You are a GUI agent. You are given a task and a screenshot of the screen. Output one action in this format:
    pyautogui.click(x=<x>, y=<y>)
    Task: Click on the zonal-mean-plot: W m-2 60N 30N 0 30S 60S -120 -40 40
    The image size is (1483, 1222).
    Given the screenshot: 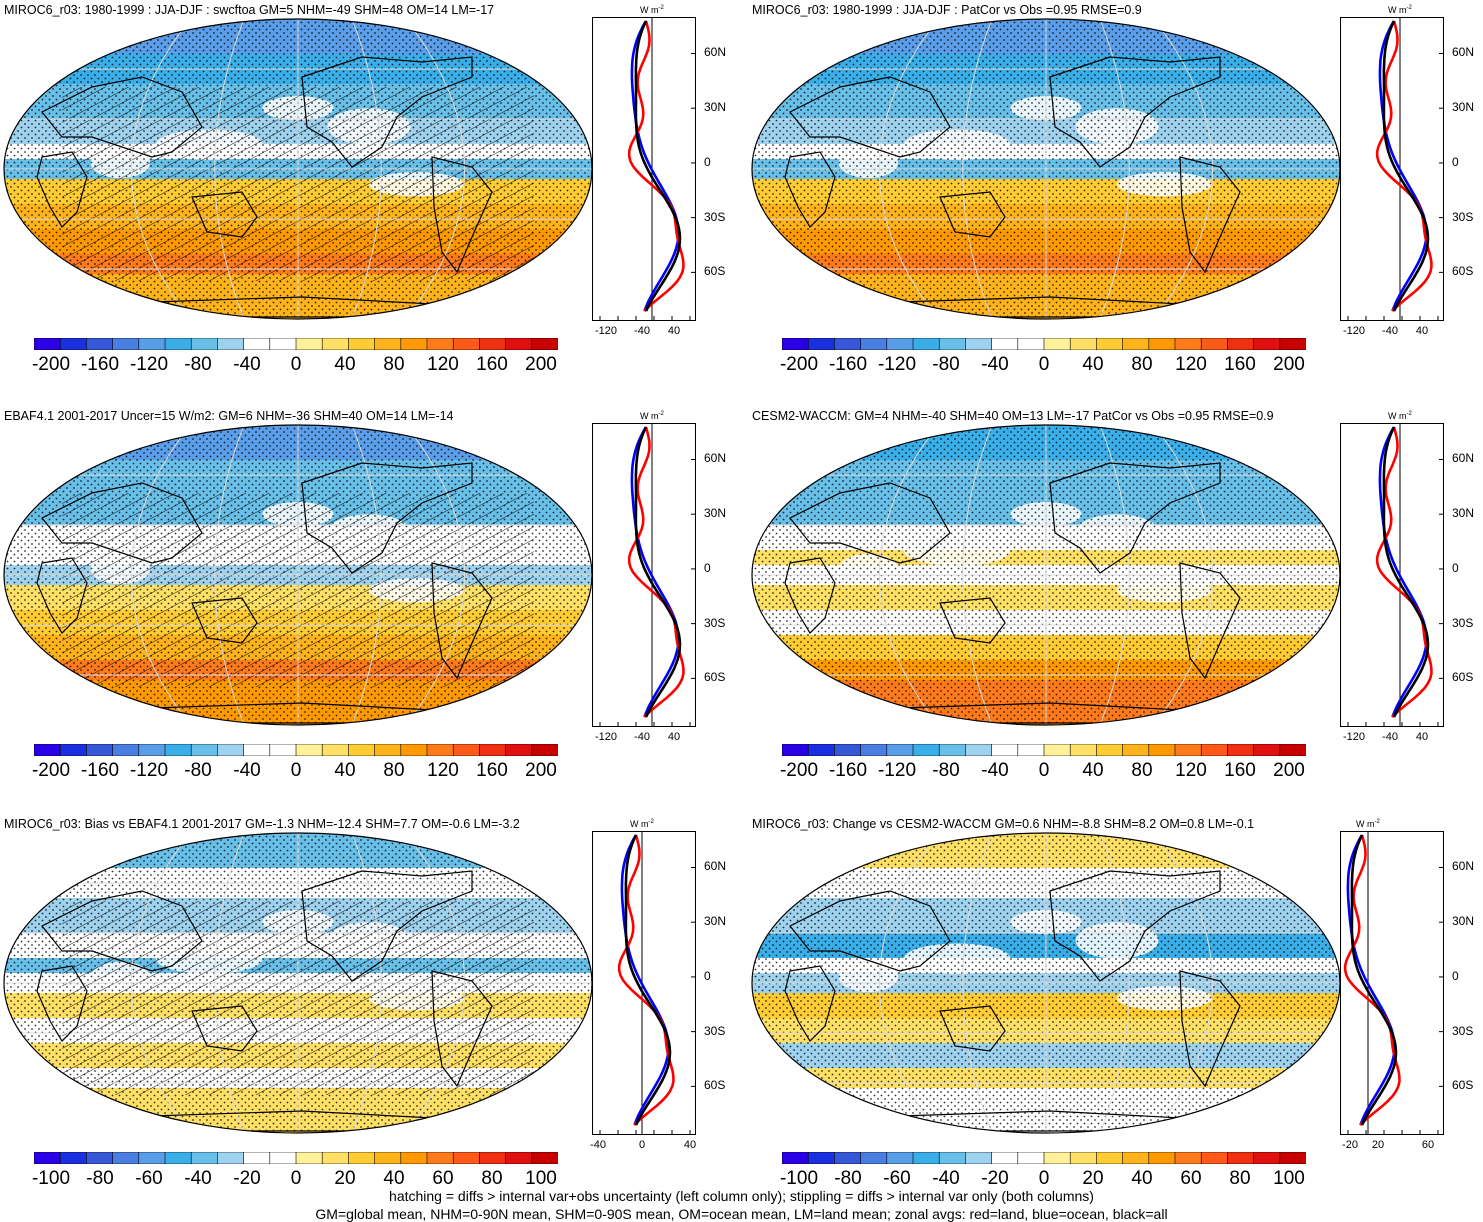 What is the action you would take?
    pyautogui.click(x=672, y=178)
    